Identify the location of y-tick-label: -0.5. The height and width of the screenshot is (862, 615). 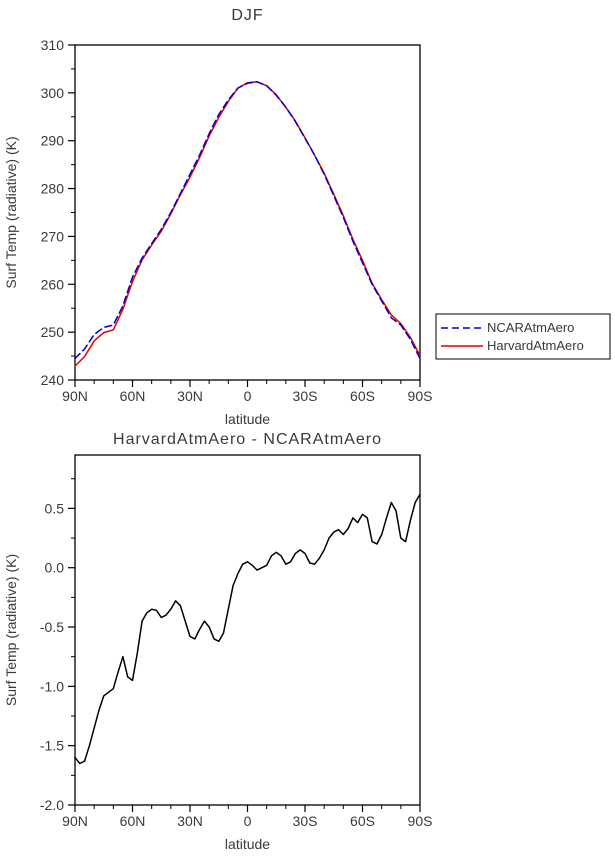
(52, 627).